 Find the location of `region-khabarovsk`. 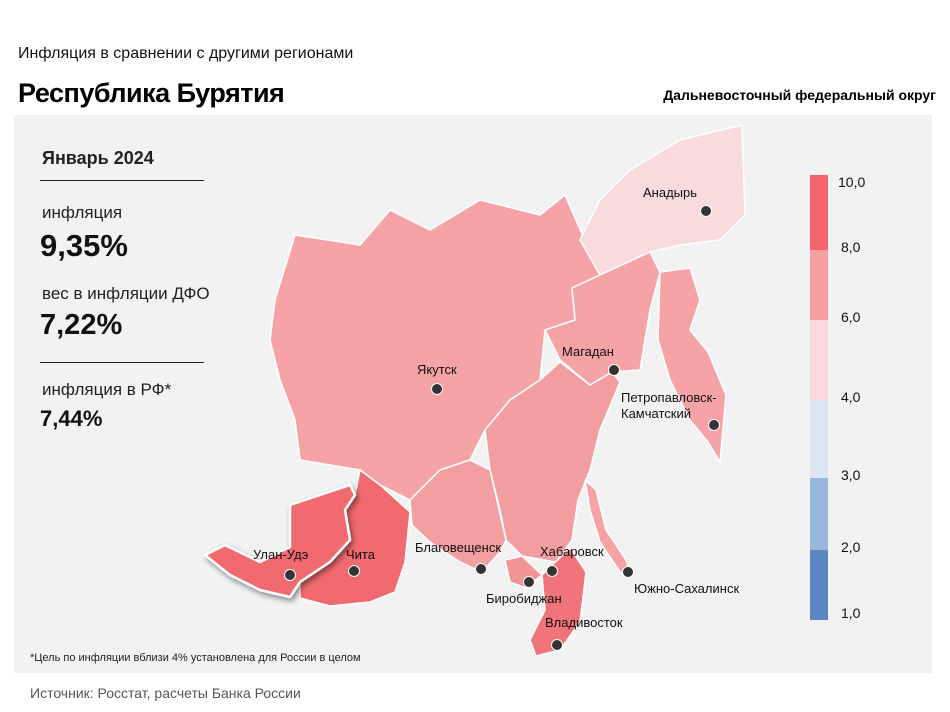

region-khabarovsk is located at coordinates (552, 462).